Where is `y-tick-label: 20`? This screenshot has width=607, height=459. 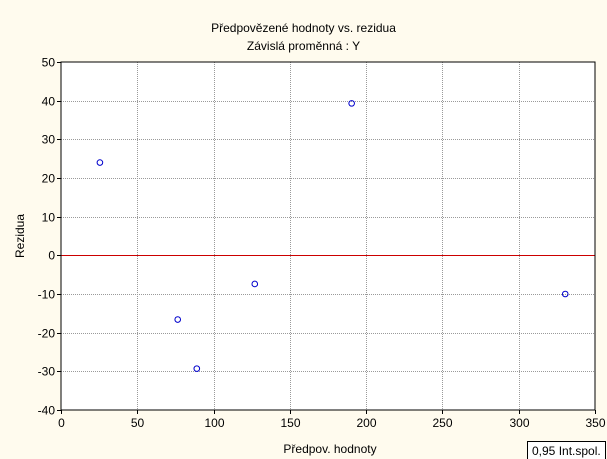
y-tick-label: 20 is located at coordinates (49, 179).